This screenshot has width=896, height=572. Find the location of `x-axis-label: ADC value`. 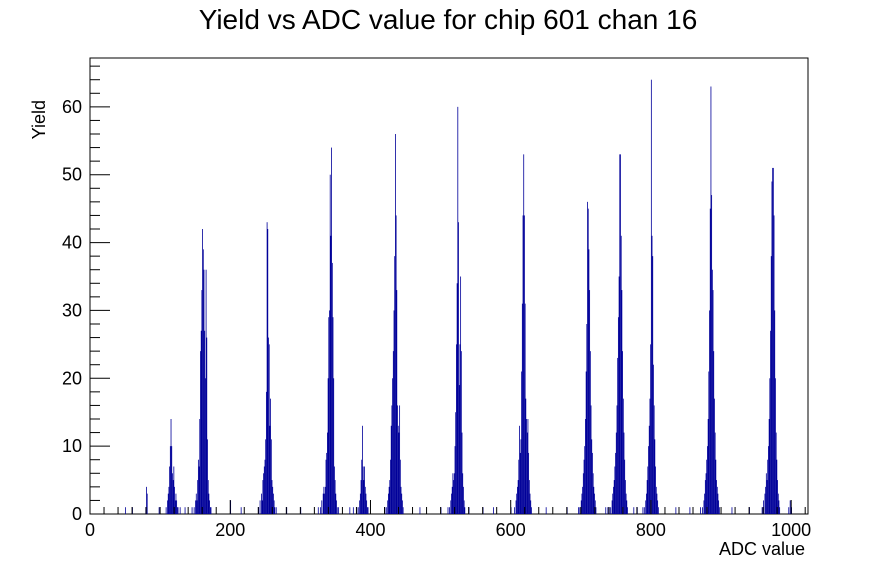

x-axis-label: ADC value is located at coordinates (762, 549).